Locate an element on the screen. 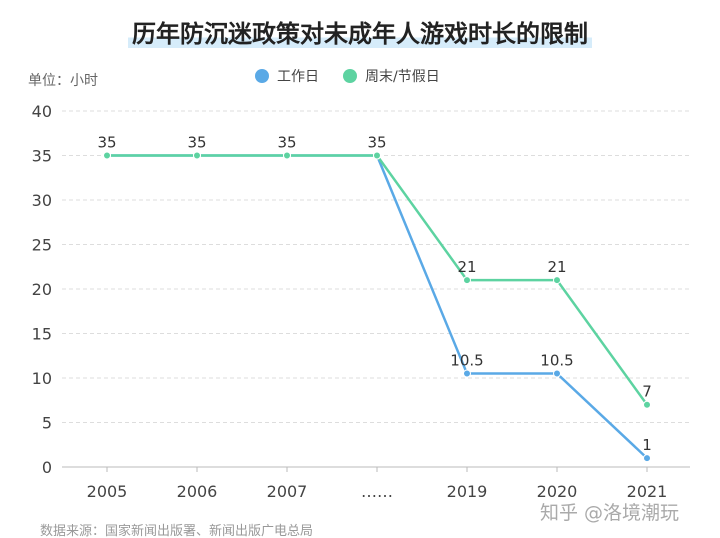 The image size is (720, 538). x-tick-label: 2007 is located at coordinates (287, 491).